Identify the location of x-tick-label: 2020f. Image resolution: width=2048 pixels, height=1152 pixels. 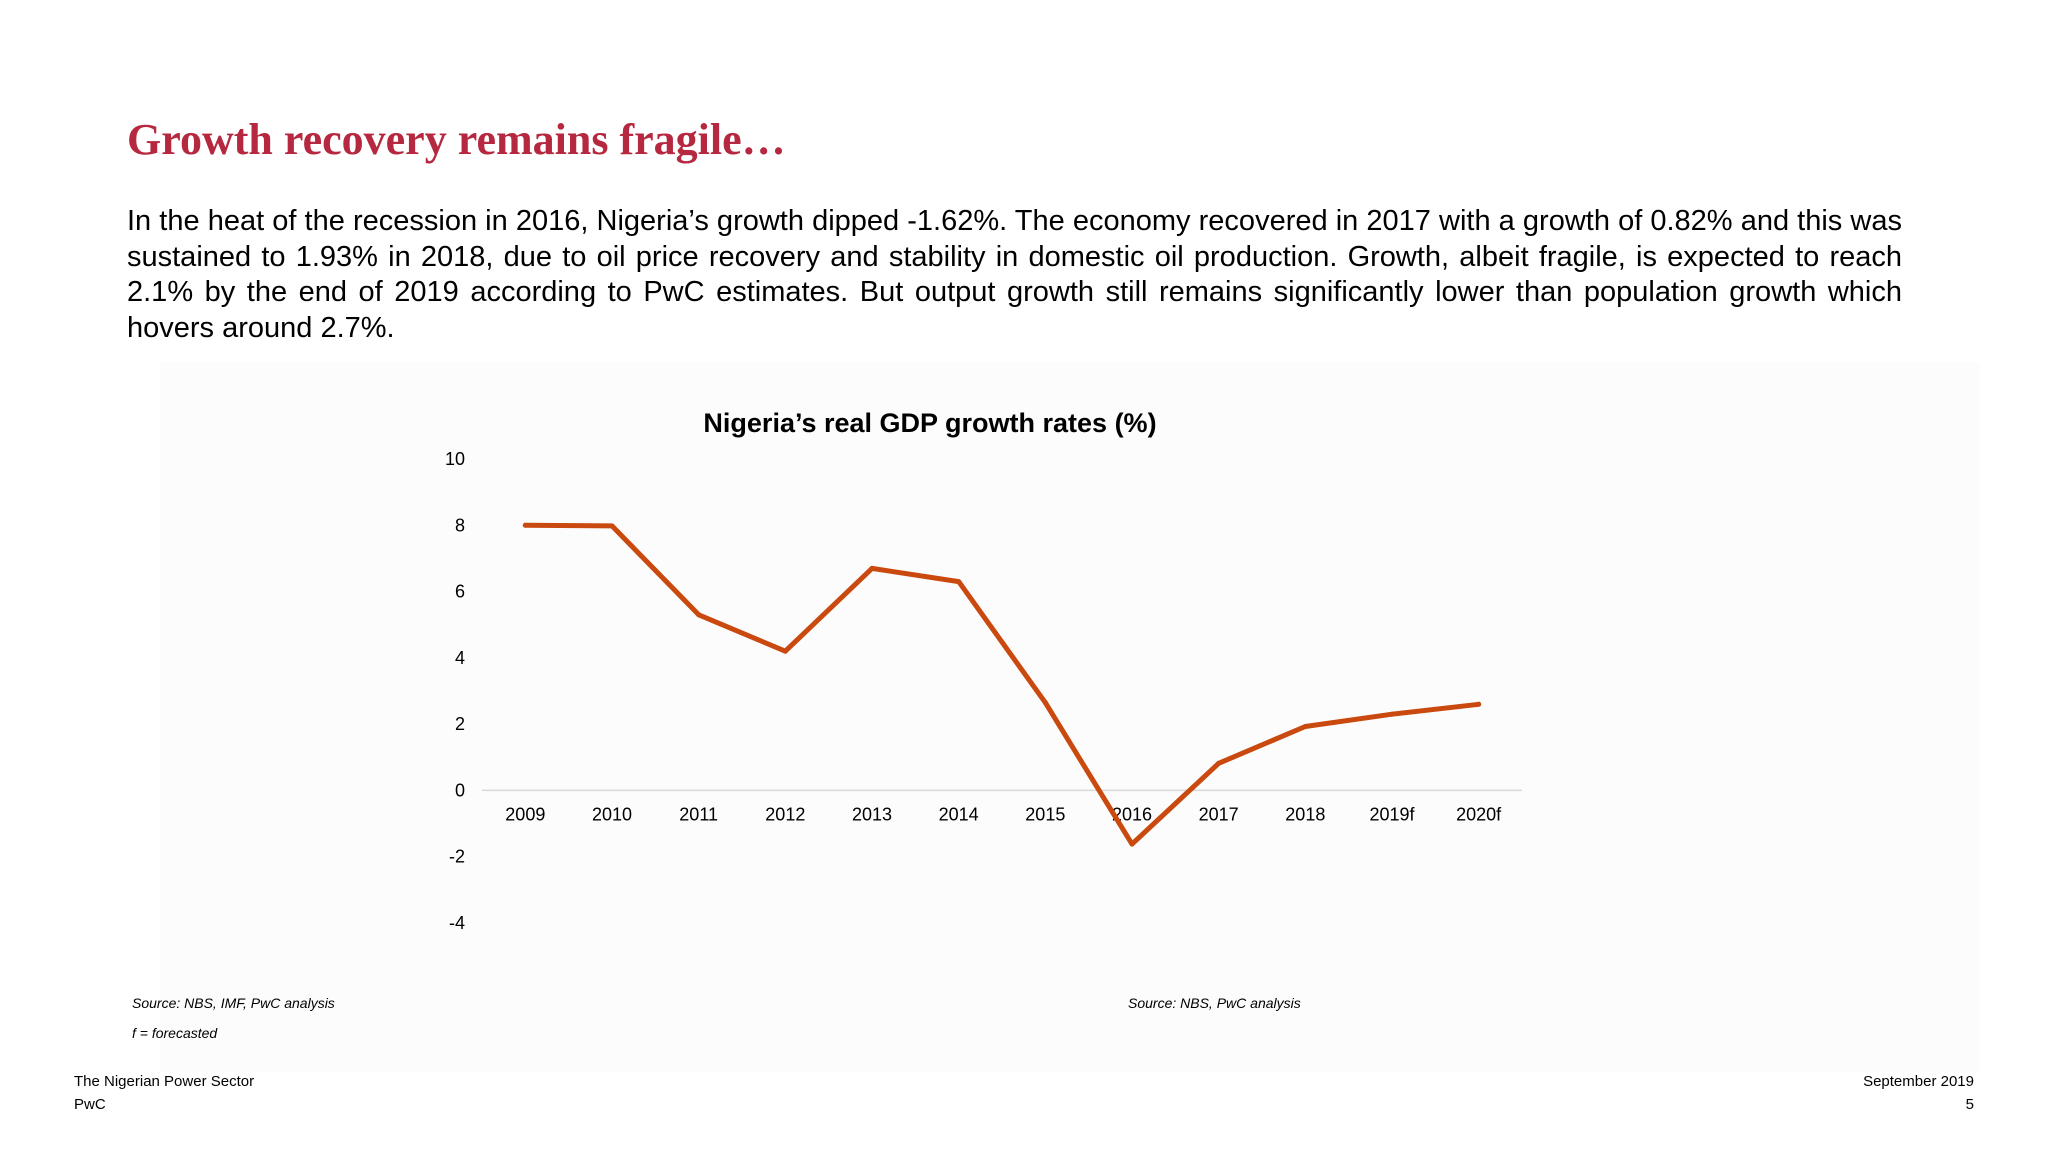
(1479, 814).